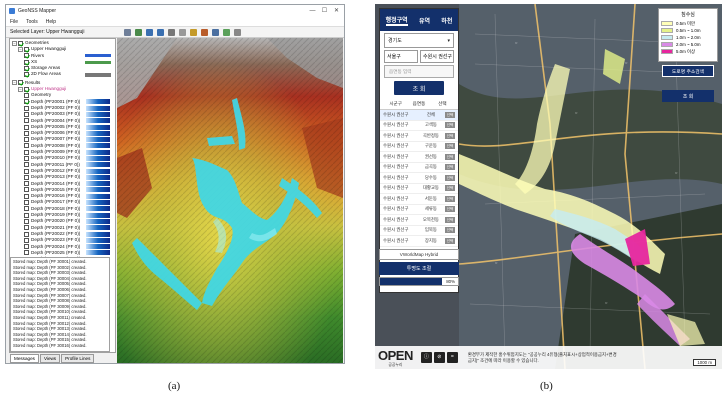 The width and height of the screenshot is (727, 406). Describe the element at coordinates (312, 11) in the screenshot. I see `minimize-icon: —` at that location.